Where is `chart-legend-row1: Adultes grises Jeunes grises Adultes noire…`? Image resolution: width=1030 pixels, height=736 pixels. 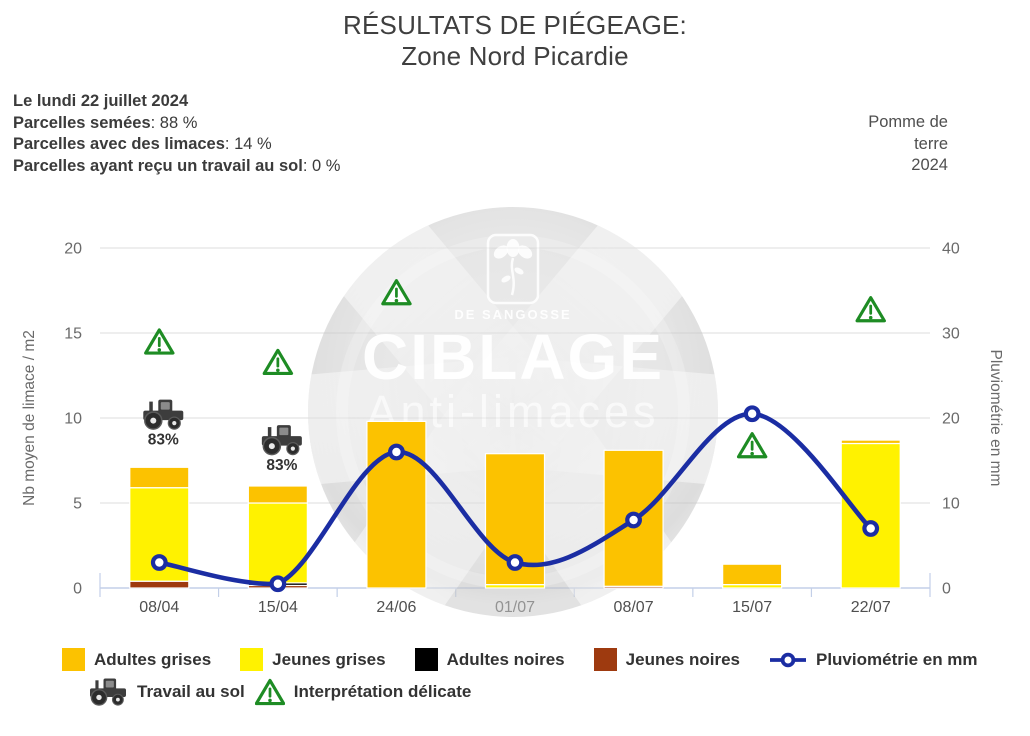
chart-legend-row1: Adultes grises Jeunes grises Adultes noire… is located at coordinates (520, 659).